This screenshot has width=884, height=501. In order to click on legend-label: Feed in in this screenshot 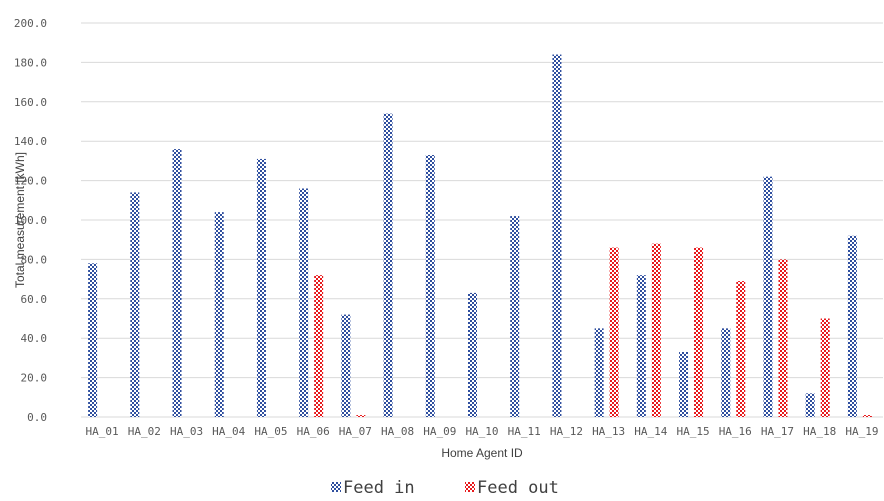, I will do `click(379, 488)`.